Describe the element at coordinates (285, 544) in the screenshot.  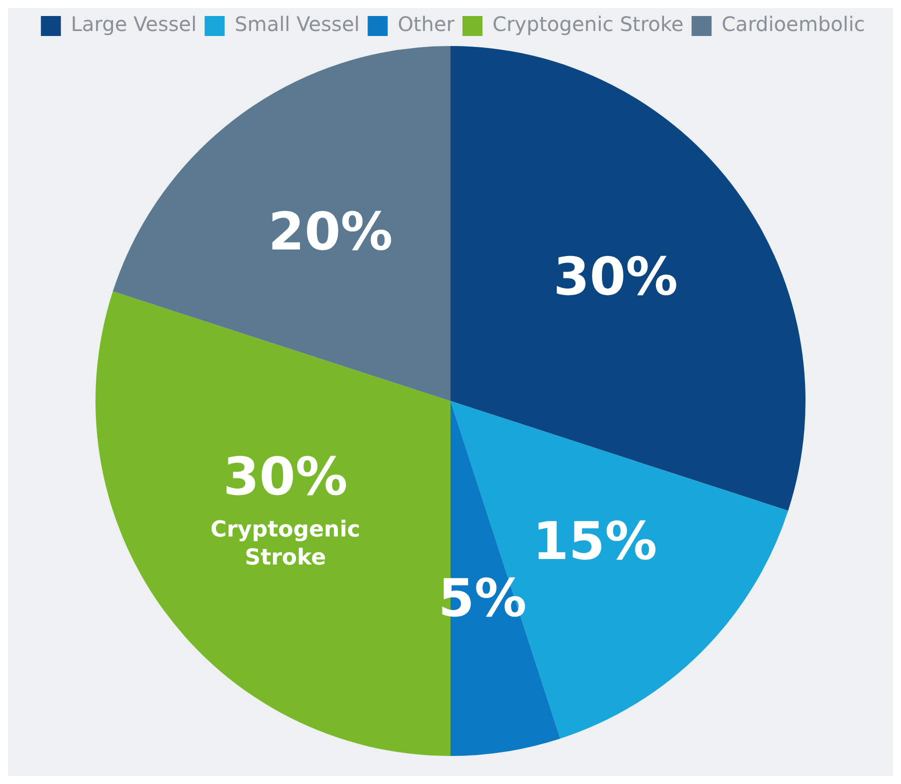
I see `slice-label: Cryptogenic Stroke` at that location.